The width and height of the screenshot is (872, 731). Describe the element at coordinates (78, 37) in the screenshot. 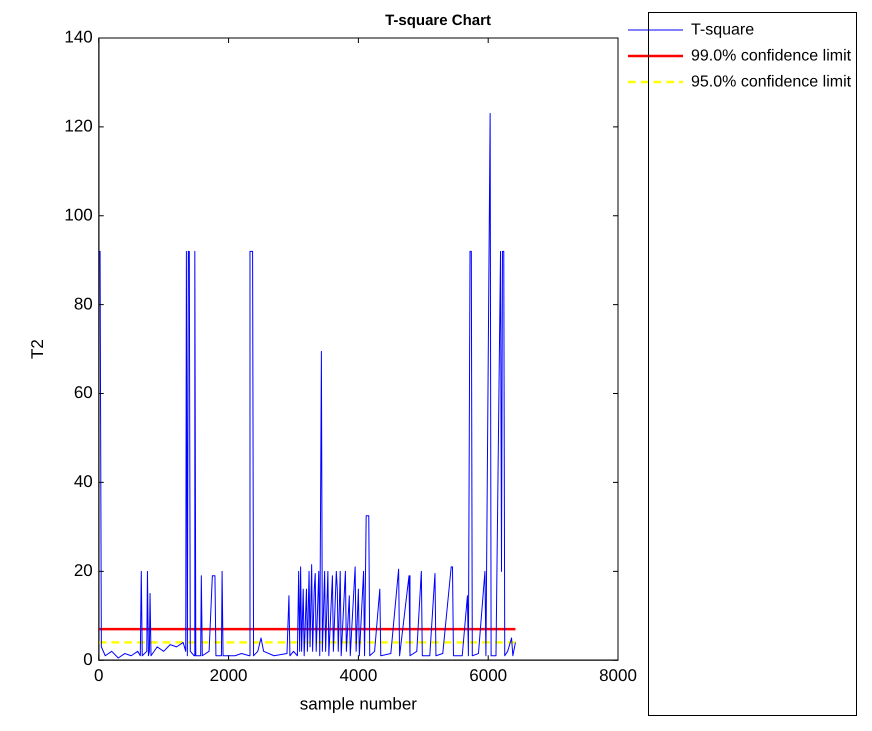

I see `y-tick-label: 140` at that location.